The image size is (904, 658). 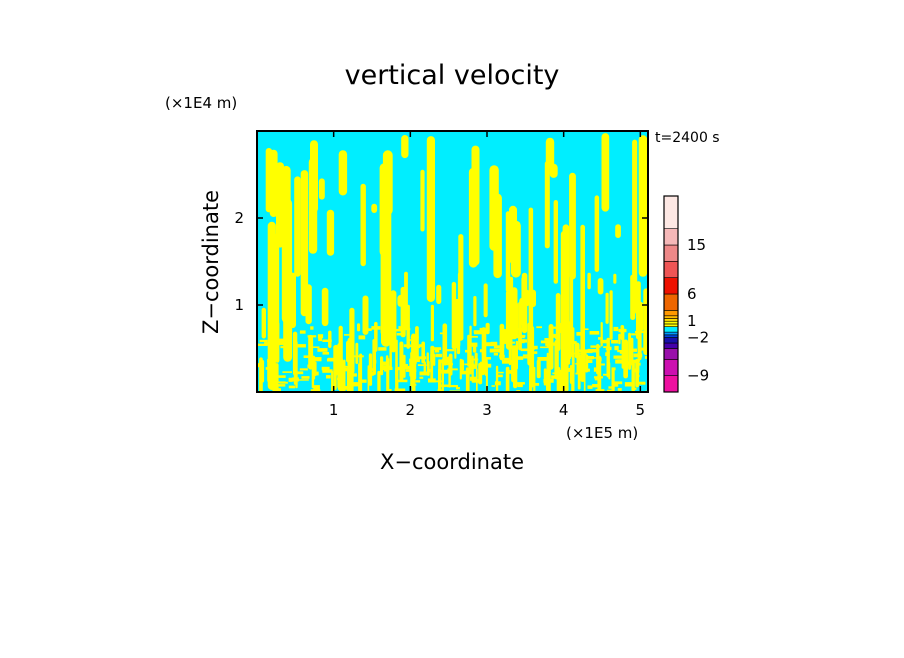 I want to click on y-axis-ticks: 12, so click(x=441, y=261).